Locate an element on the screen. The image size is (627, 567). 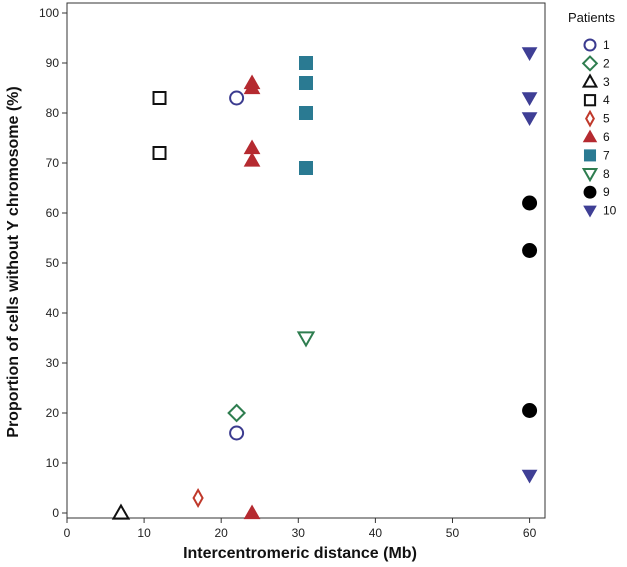
x-axis-title: Intercentromeric distance (Mb) is located at coordinates (300, 553).